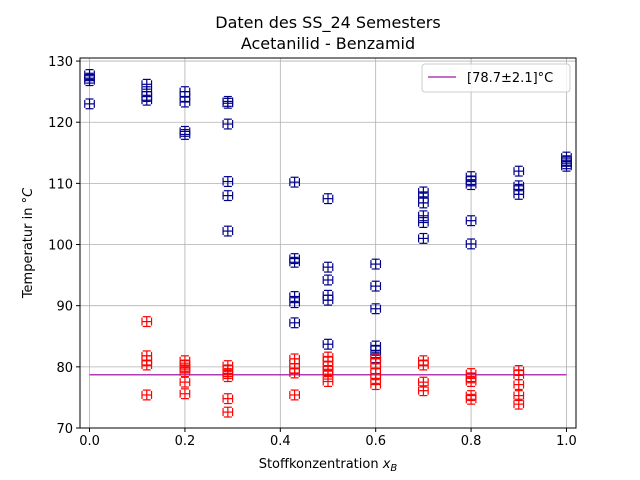 Image resolution: width=640 pixels, height=480 pixels. Describe the element at coordinates (60, 184) in the screenshot. I see `y-tick-label: 110` at that location.